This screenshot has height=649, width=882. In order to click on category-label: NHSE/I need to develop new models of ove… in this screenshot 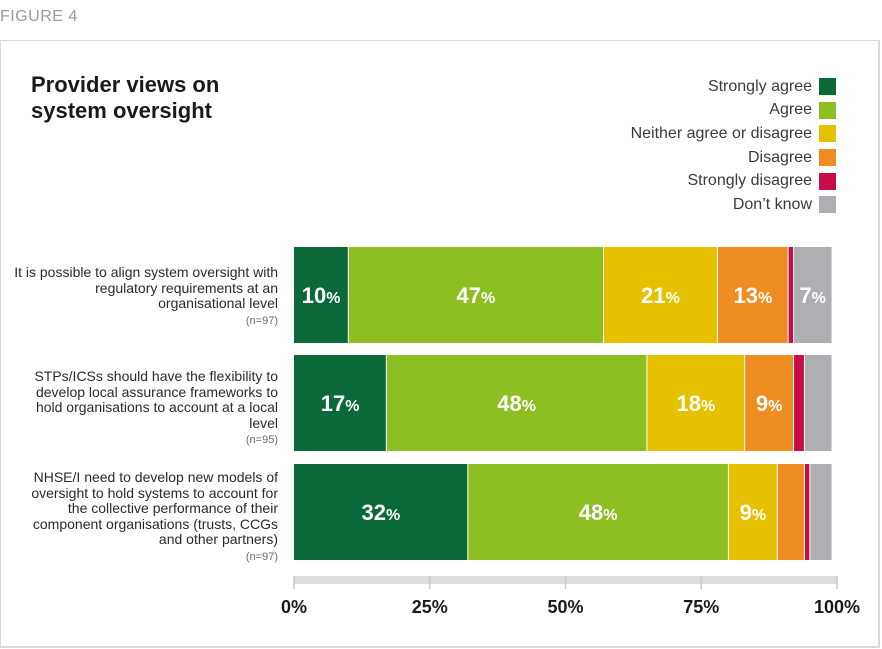, I will do `click(143, 517)`.